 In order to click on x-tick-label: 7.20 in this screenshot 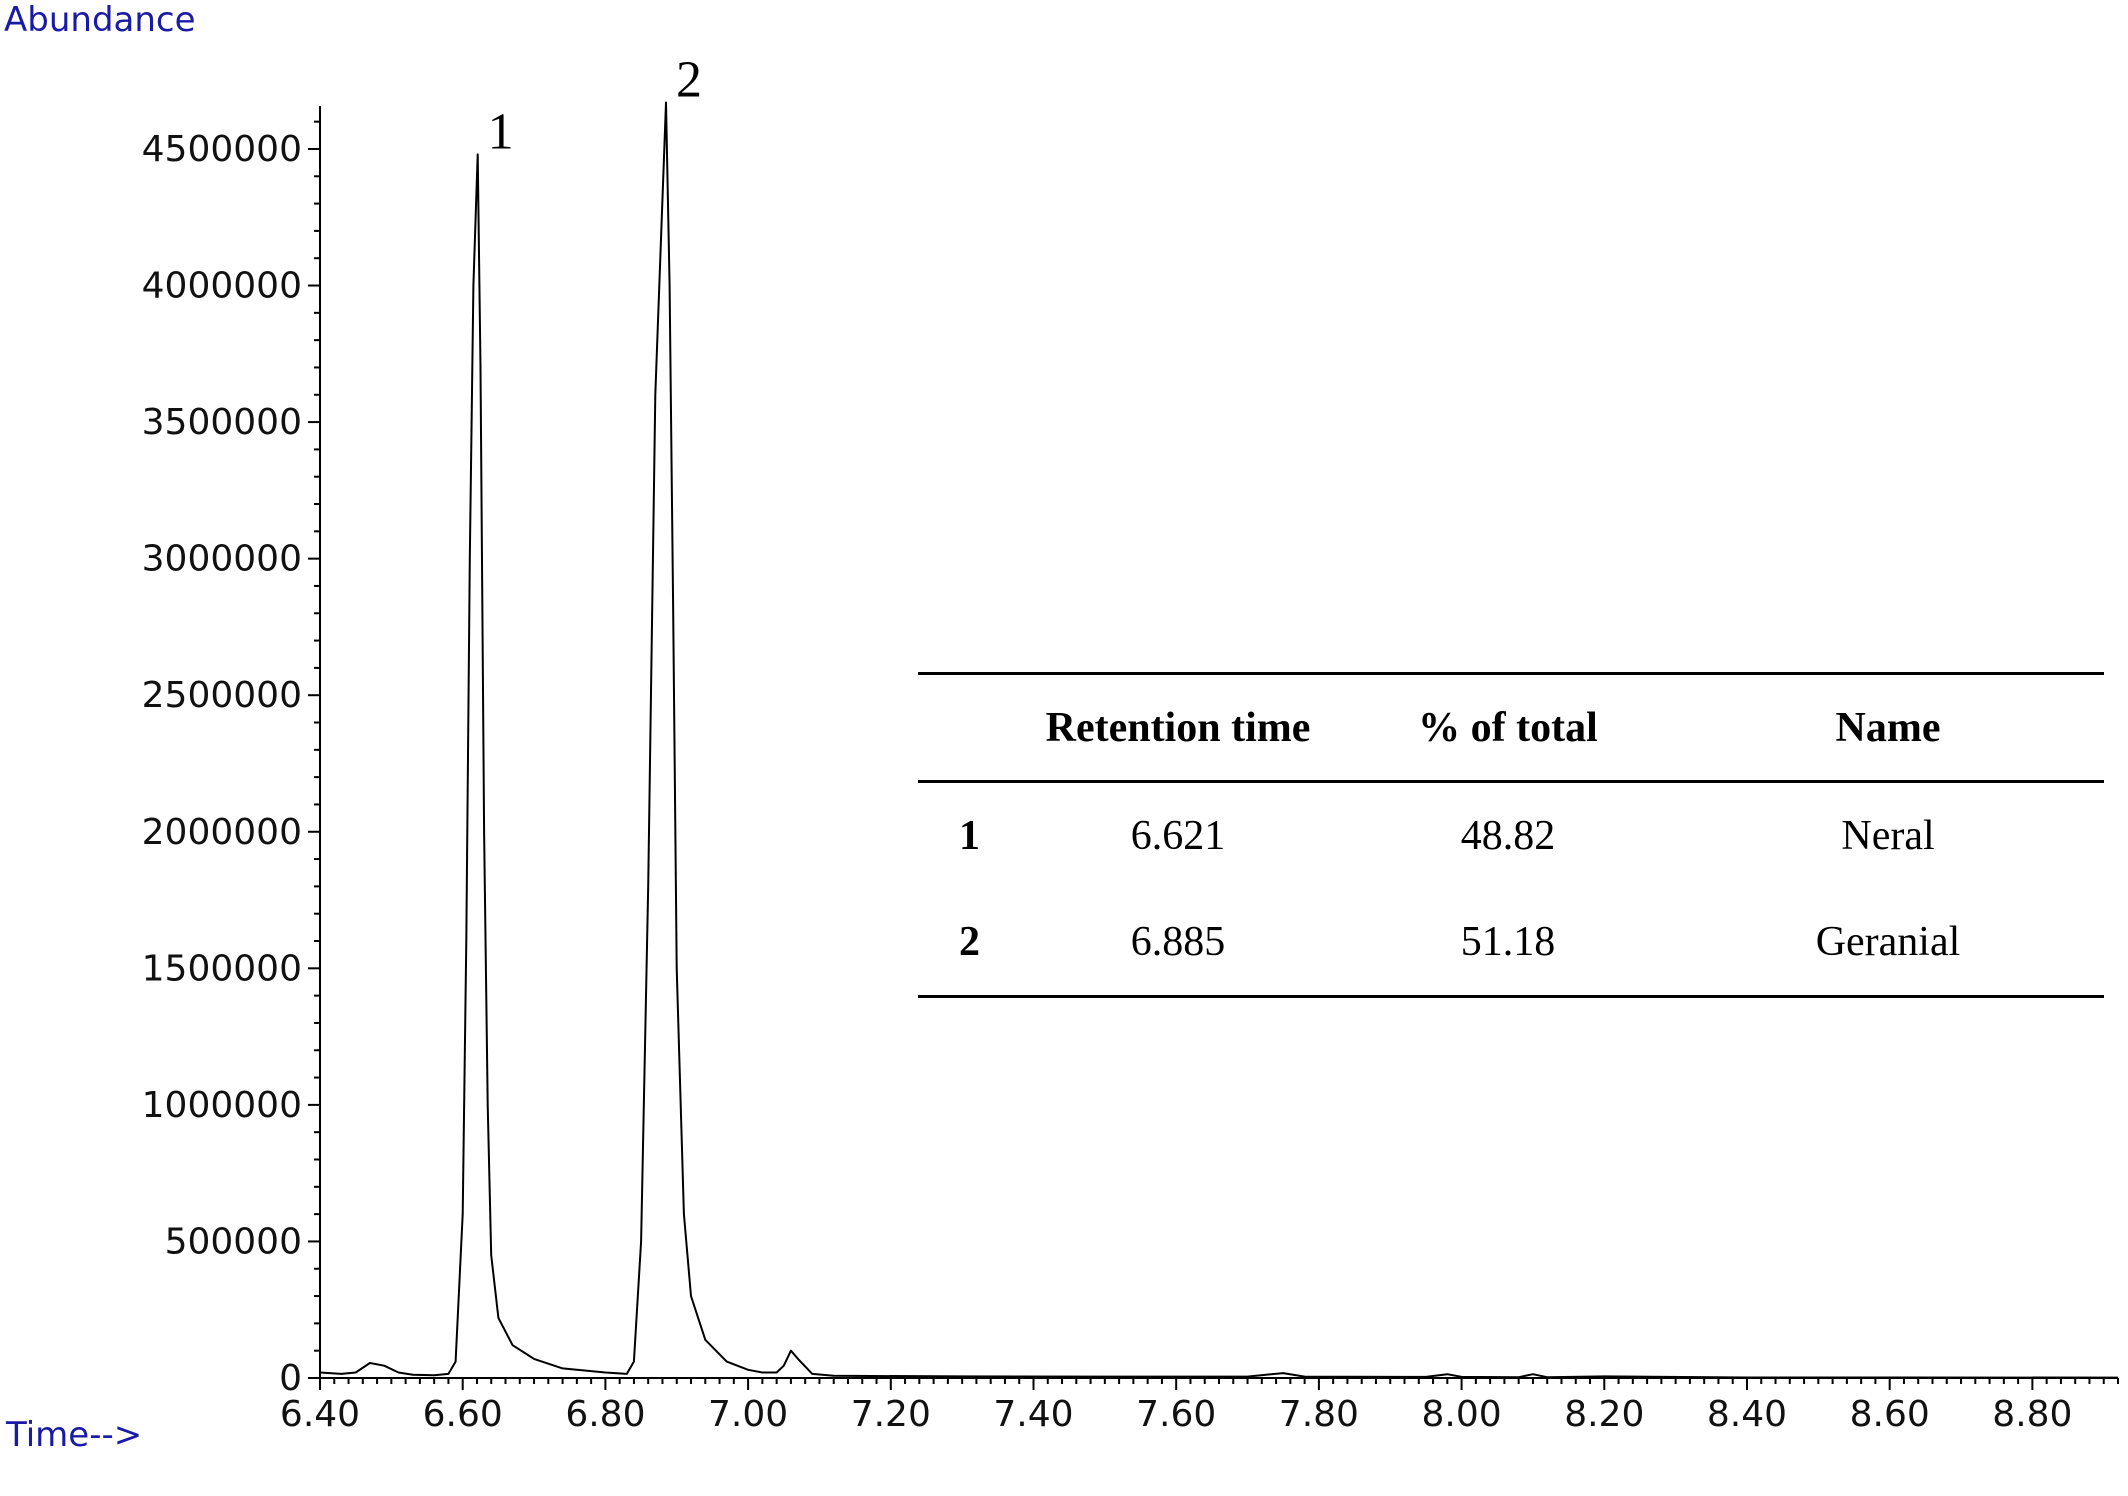, I will do `click(891, 1414)`.